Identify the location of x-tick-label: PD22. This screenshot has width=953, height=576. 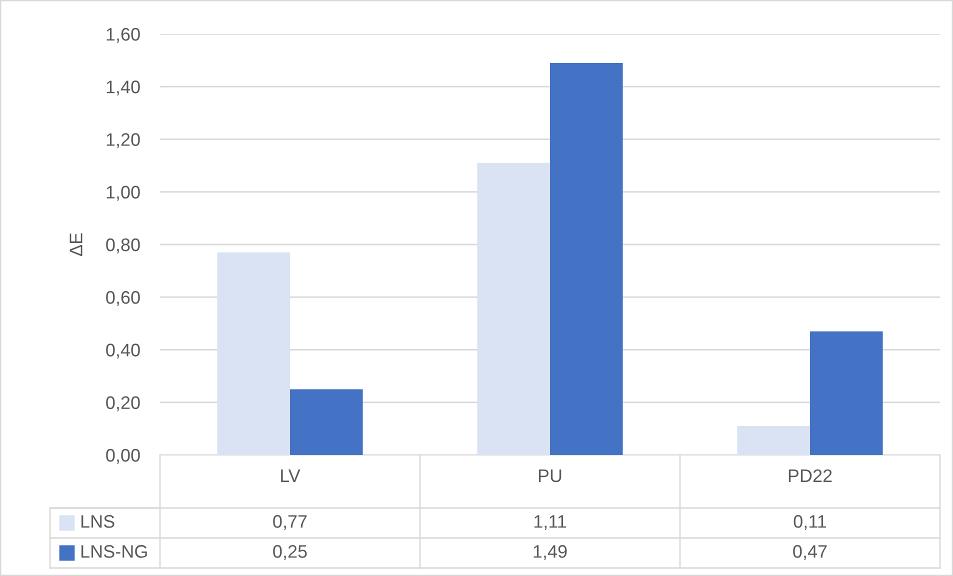
(810, 475).